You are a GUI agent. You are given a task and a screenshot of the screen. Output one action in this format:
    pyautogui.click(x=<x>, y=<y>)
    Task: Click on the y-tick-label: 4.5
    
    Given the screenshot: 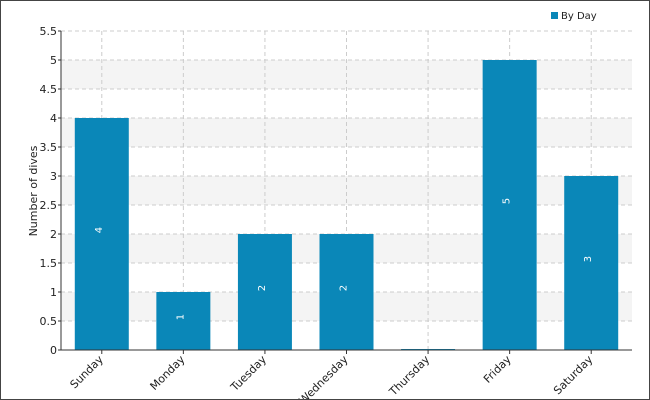 What is the action you would take?
    pyautogui.click(x=49, y=89)
    